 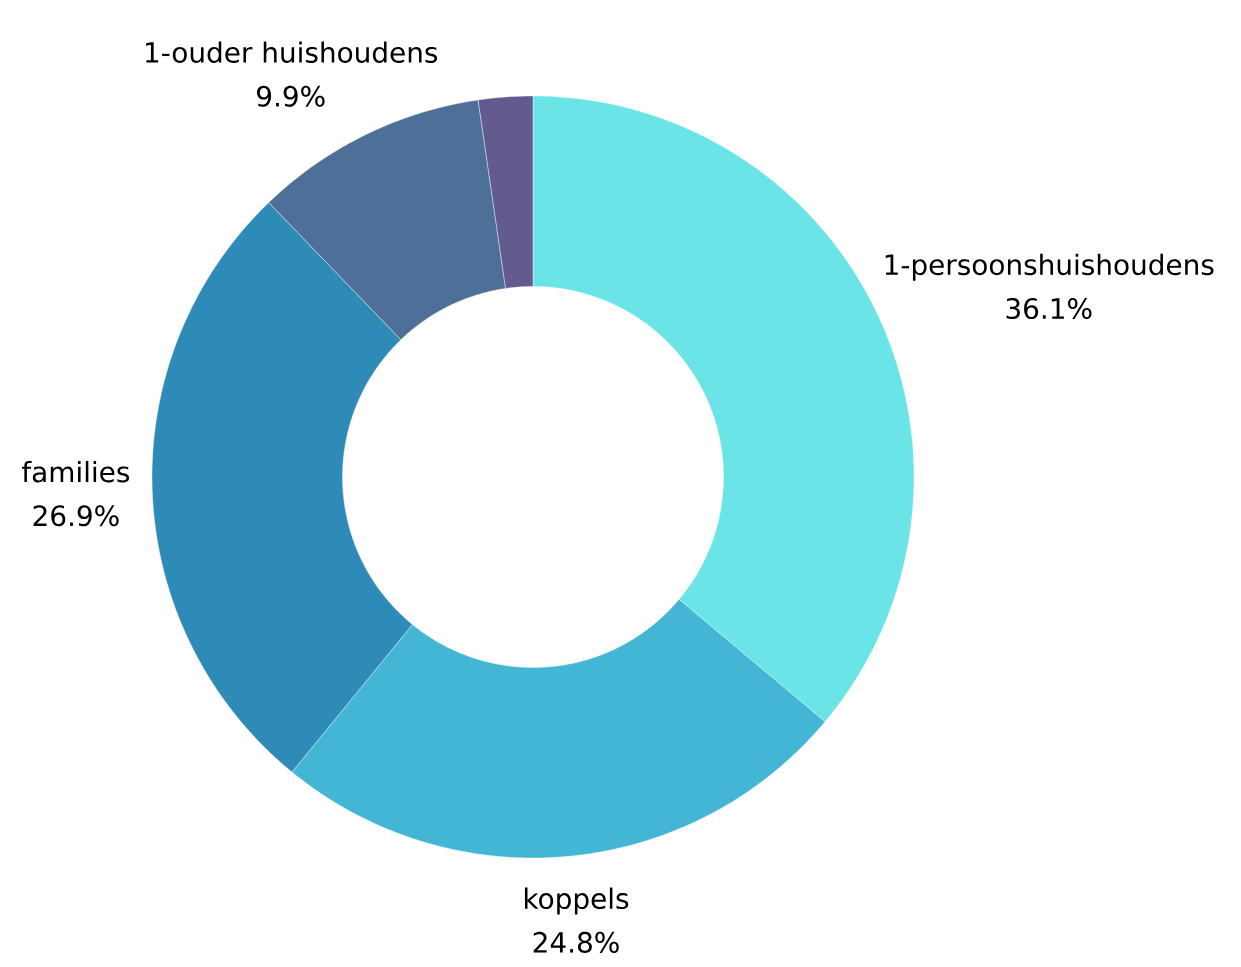 I want to click on data-label: 9.9%, so click(x=291, y=96).